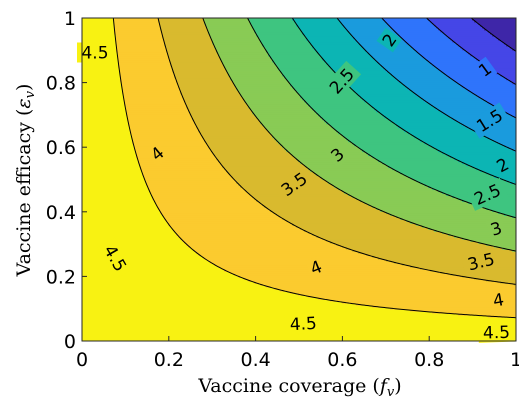  What do you see at coordinates (342, 360) in the screenshot?
I see `x-tick-label: 0.6` at bounding box center [342, 360].